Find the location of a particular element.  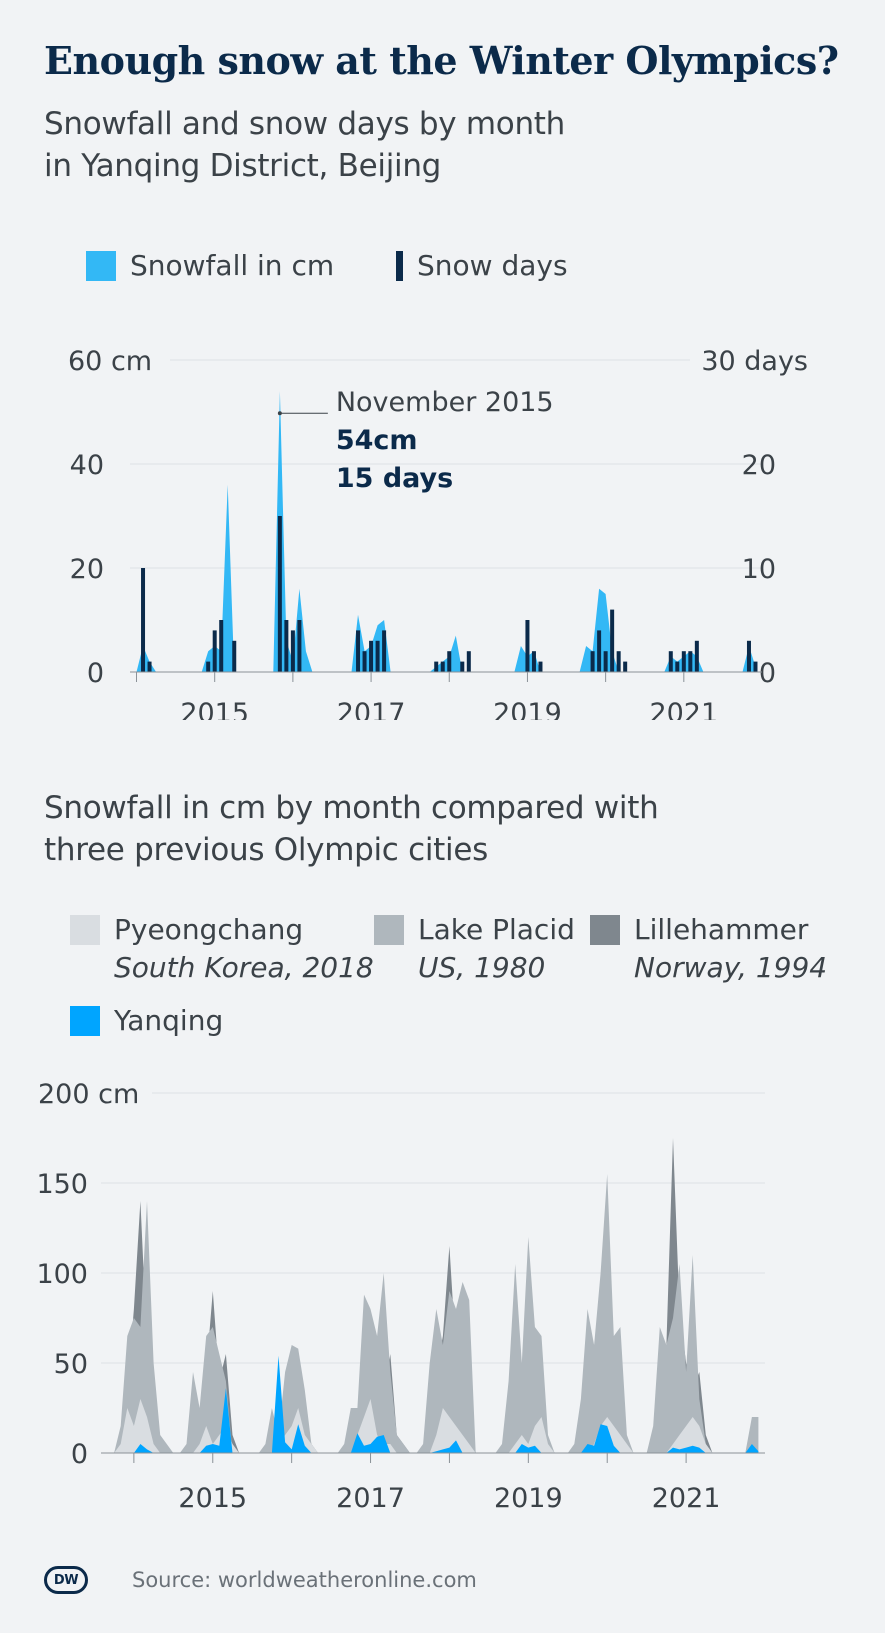

legend-pyeongchang: Pyeongchang South Korea, 2018 is located at coordinates (222, 950).